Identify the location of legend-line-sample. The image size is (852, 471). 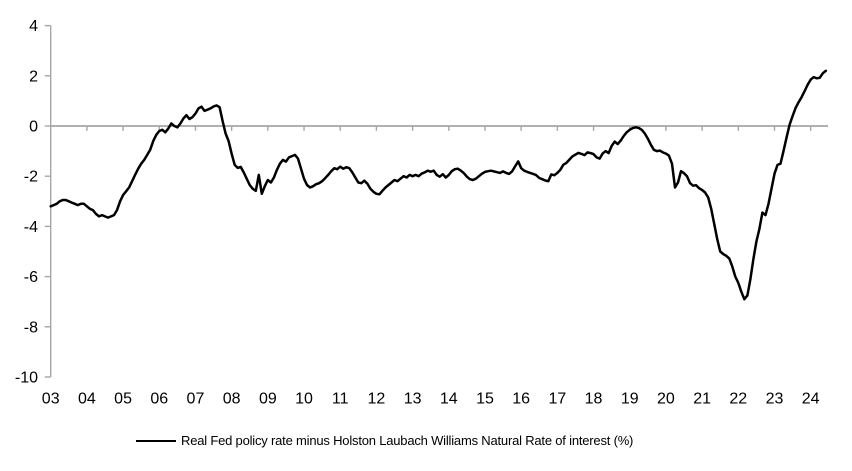
(156, 440).